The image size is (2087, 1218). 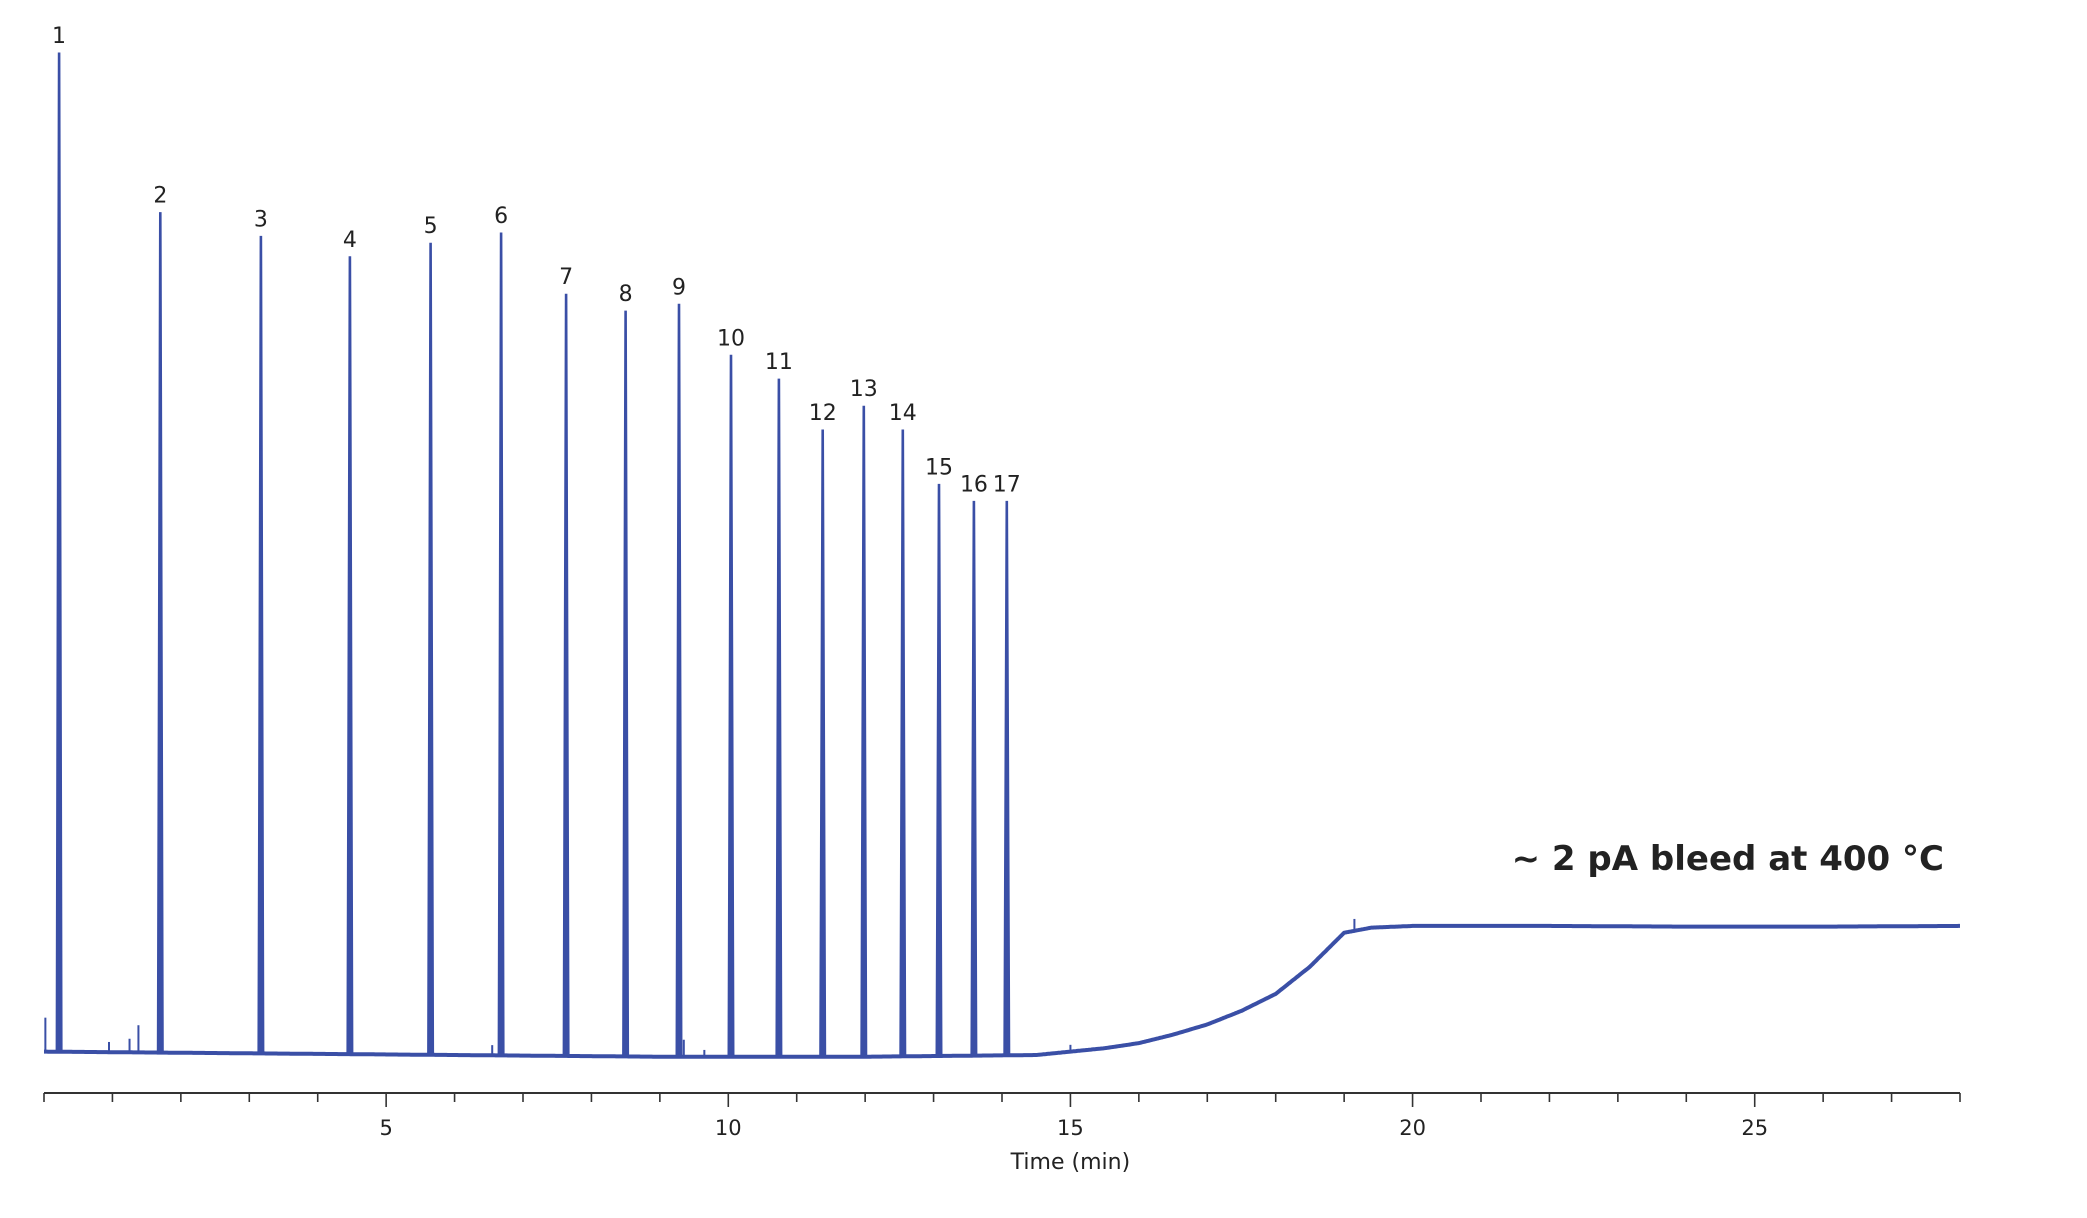 What do you see at coordinates (1007, 484) in the screenshot?
I see `peak-label-17: 17` at bounding box center [1007, 484].